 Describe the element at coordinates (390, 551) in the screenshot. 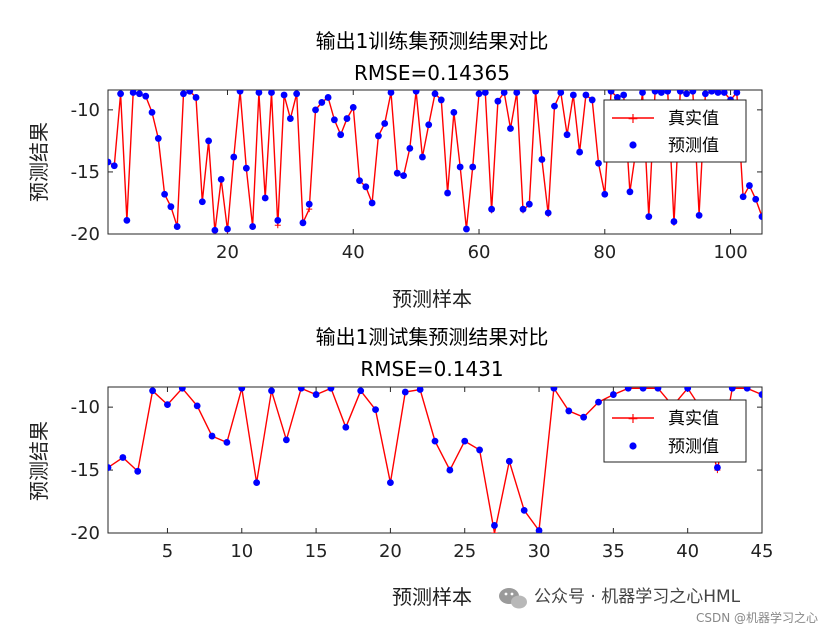

I see `test-xtick-label: 20` at that location.